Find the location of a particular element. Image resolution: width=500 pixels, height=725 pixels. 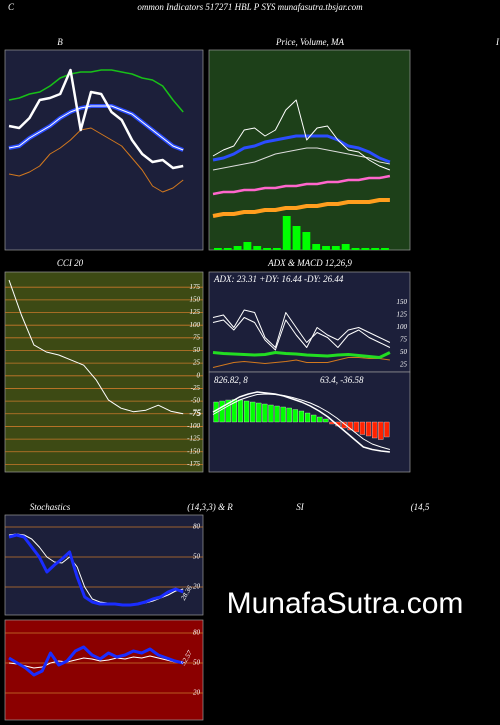

panel-subtitle: (14,5 is located at coordinates (420, 507).